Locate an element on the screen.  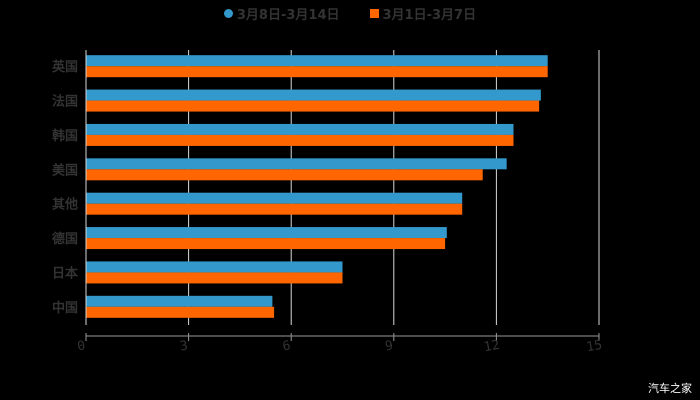
category-label: 德国 is located at coordinates (65, 239).